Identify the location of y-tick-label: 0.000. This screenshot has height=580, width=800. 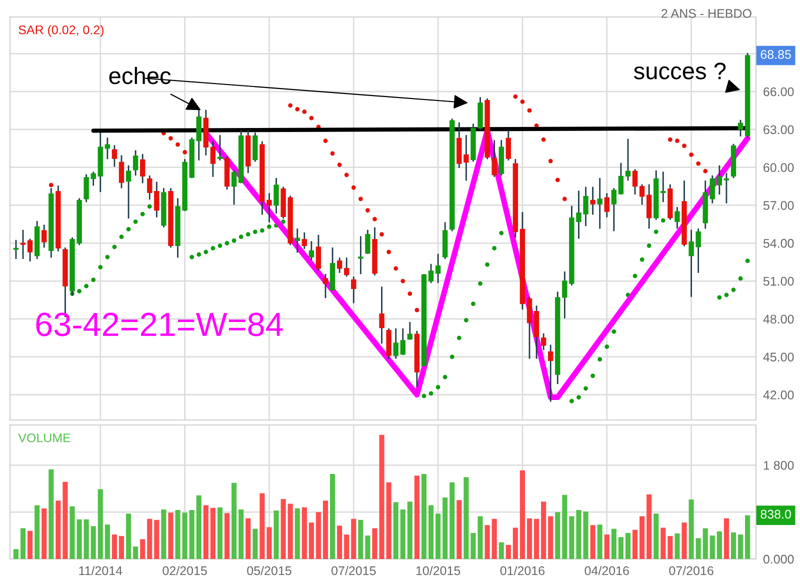
(778, 559).